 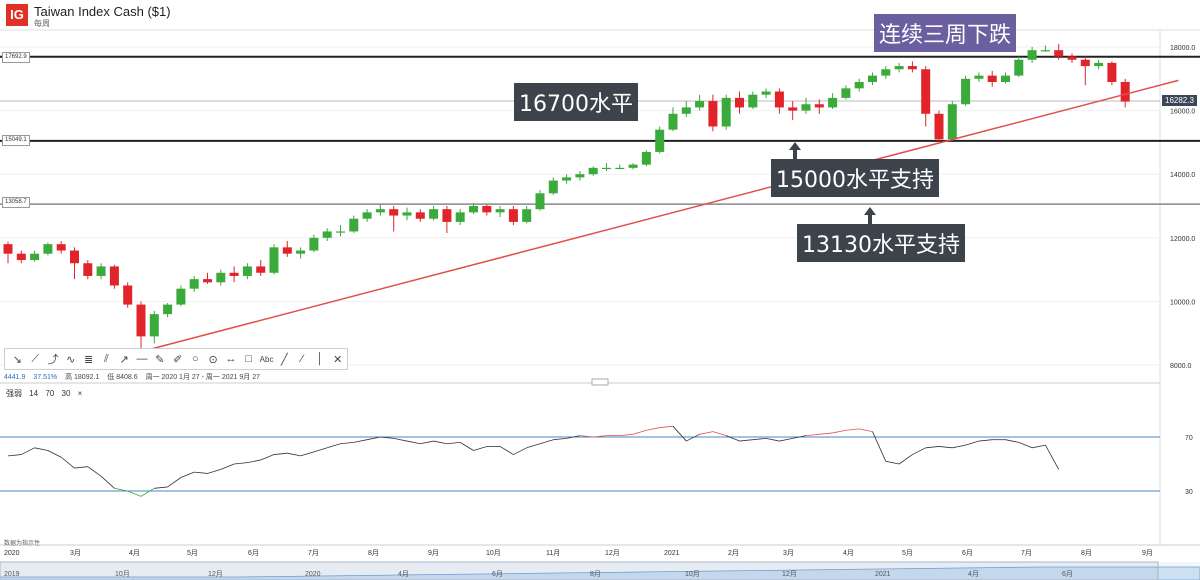 I want to click on navigator-window, so click(x=579, y=570).